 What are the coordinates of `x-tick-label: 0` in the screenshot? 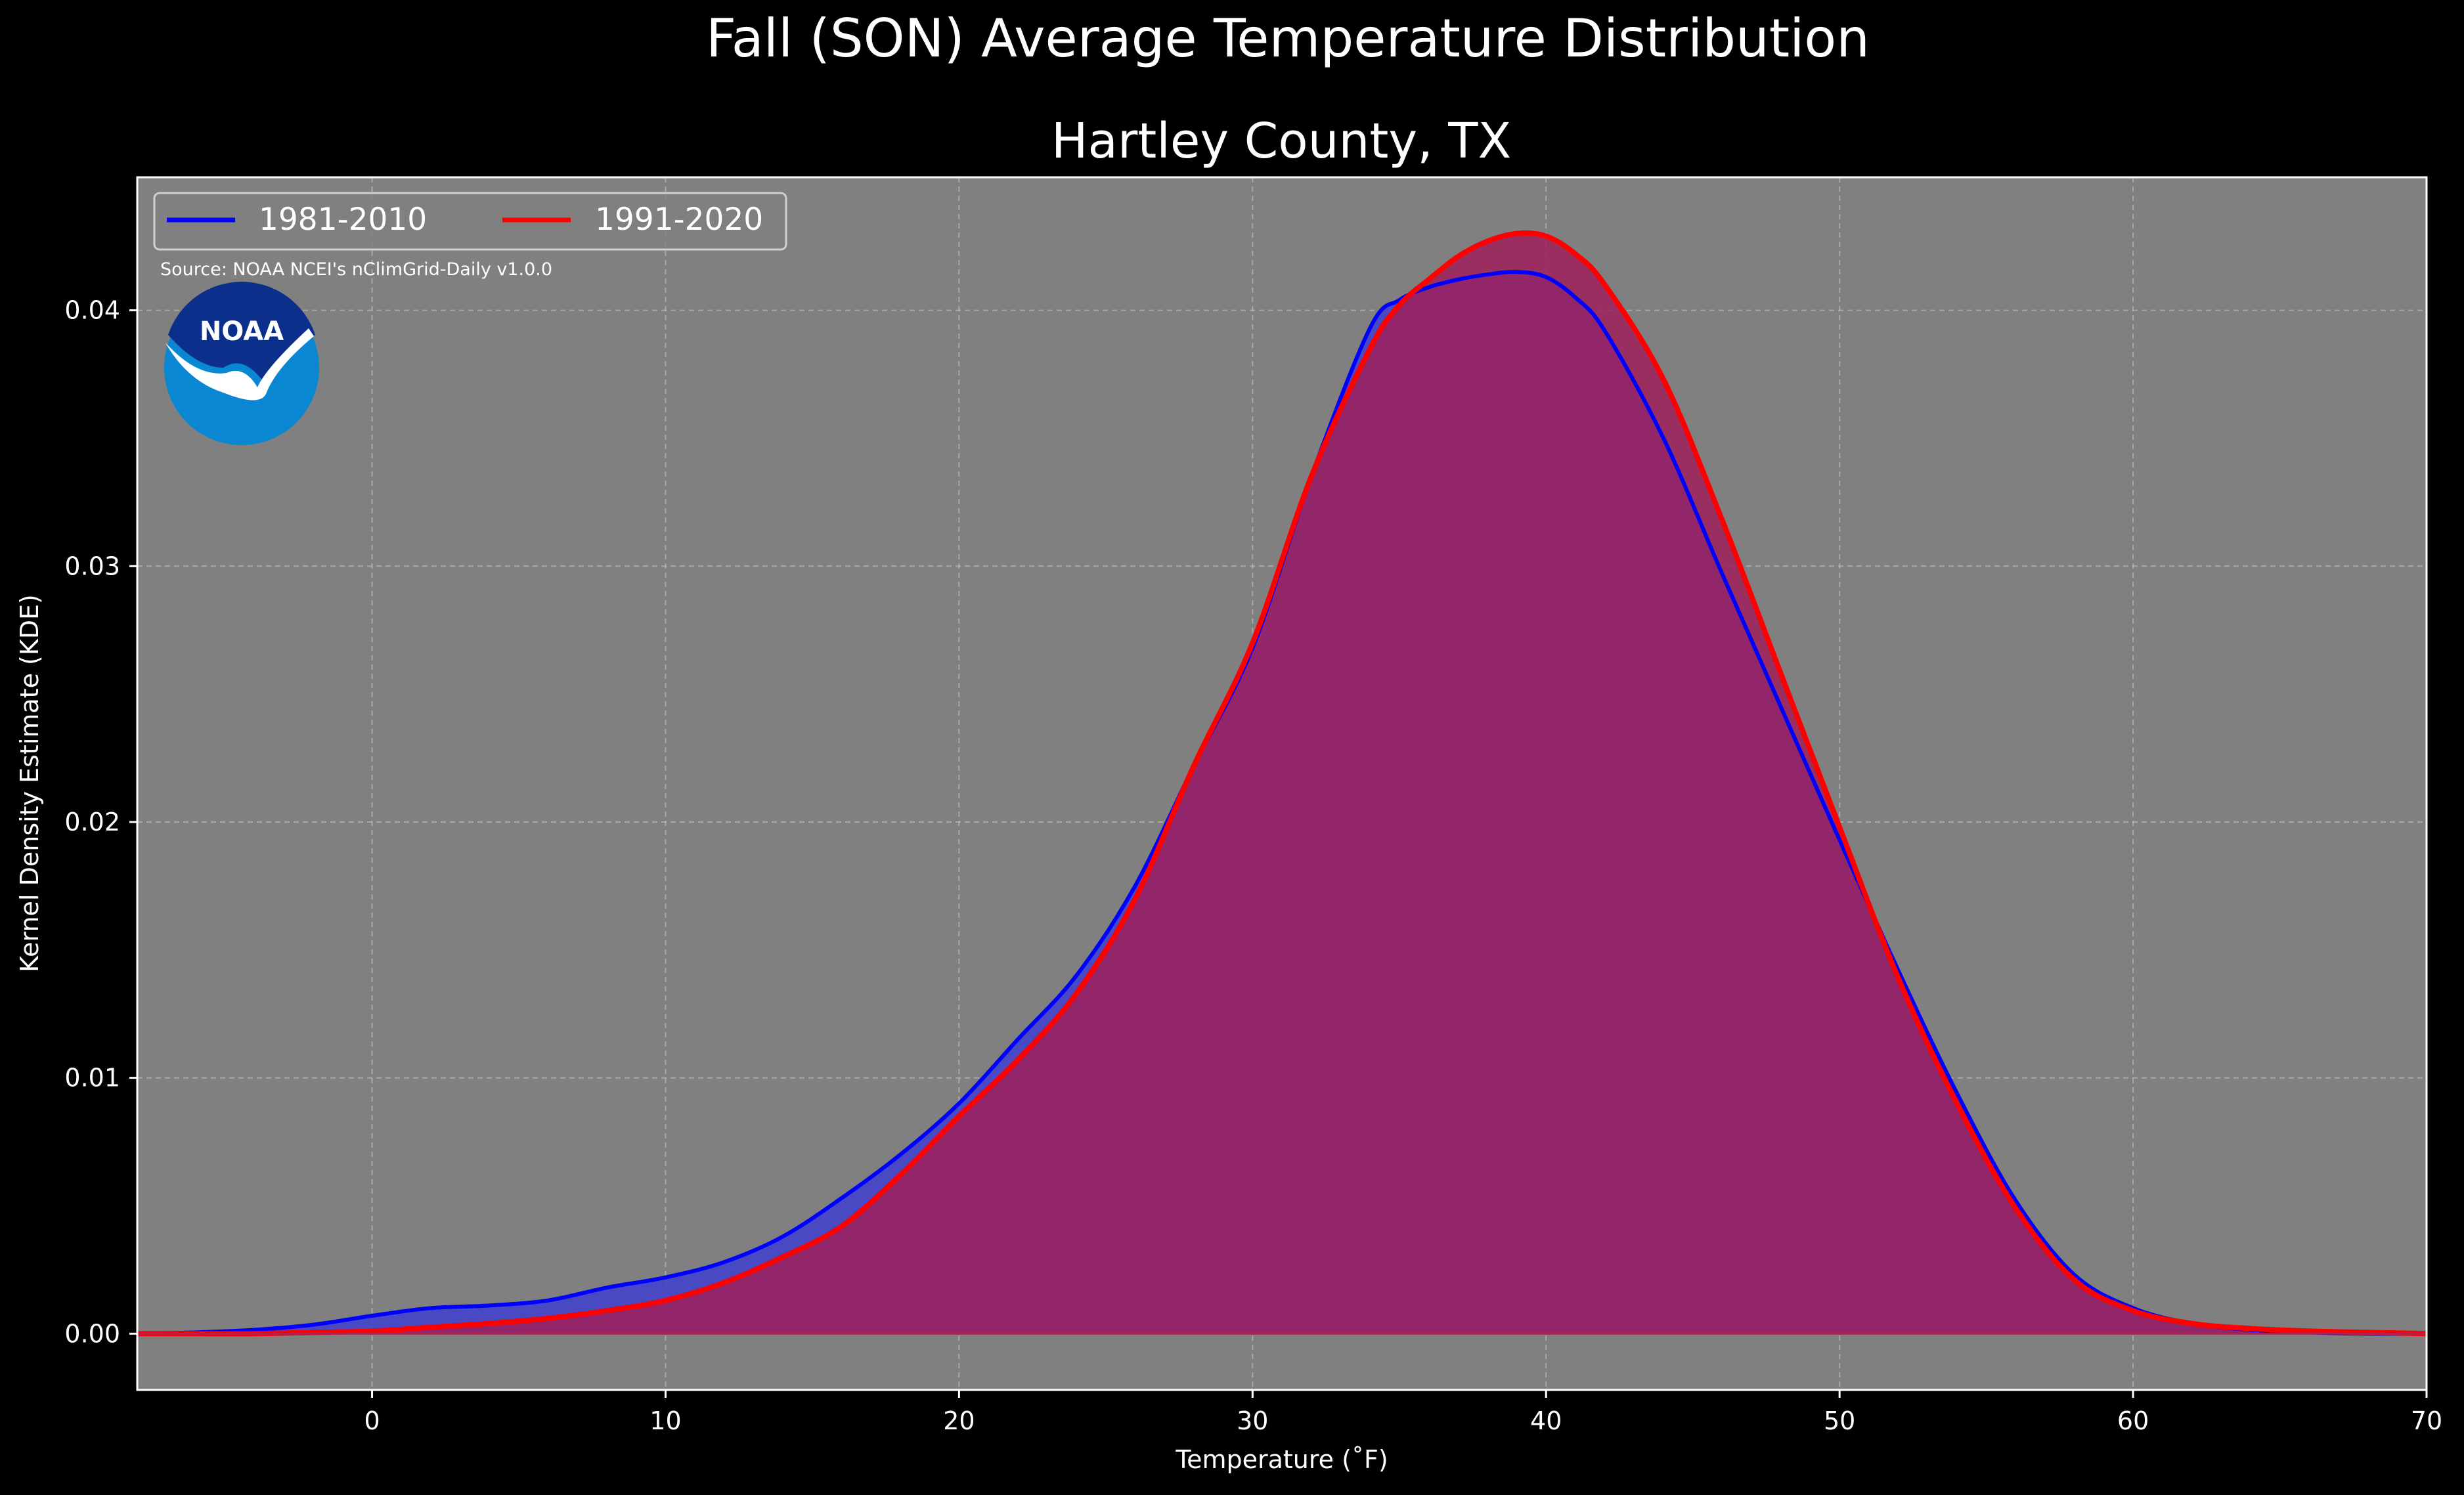 It's located at (372, 1420).